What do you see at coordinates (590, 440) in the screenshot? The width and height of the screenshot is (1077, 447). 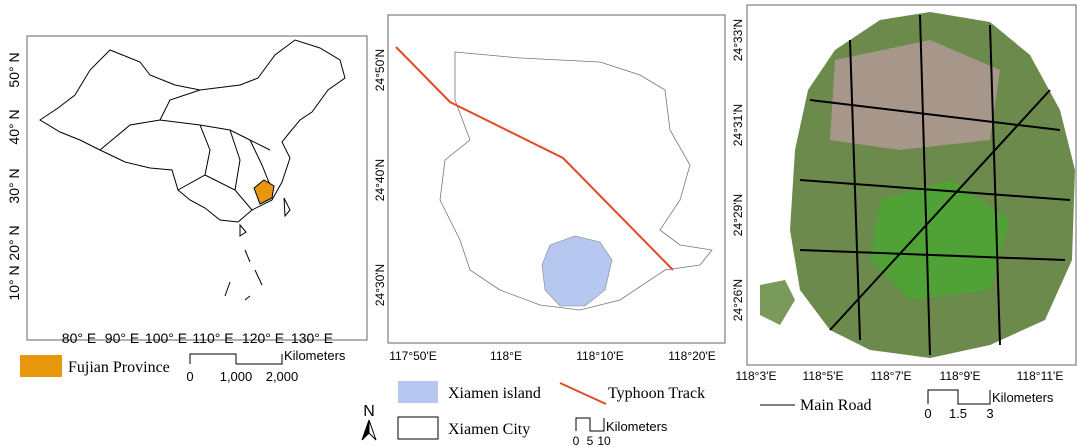 I see `scale-label: 5` at bounding box center [590, 440].